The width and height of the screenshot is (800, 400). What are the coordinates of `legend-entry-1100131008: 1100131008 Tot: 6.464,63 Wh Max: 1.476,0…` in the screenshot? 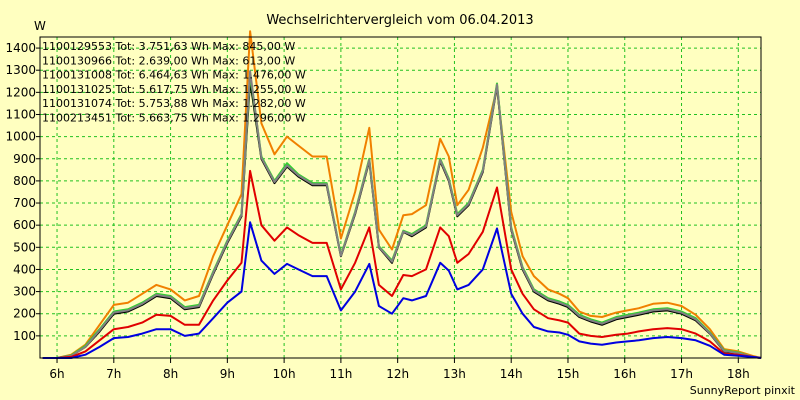 It's located at (174, 75).